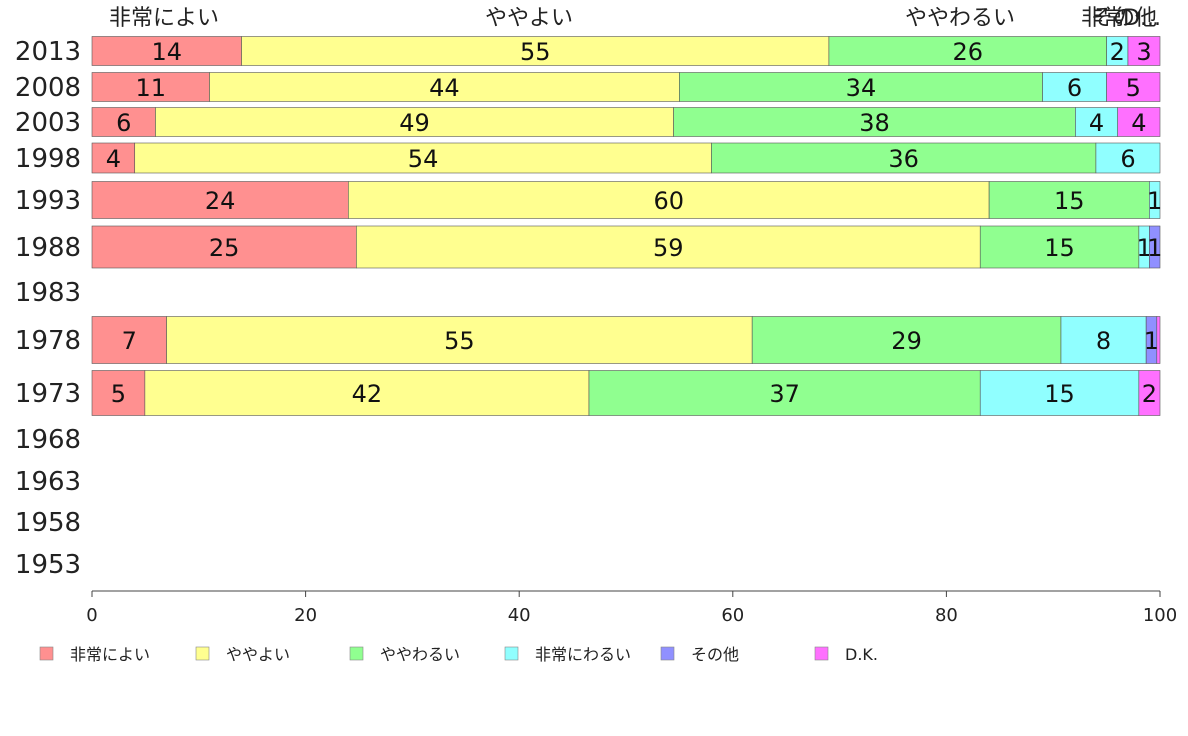  Describe the element at coordinates (1143, 52) in the screenshot. I see `segment-value-label: 3` at that location.